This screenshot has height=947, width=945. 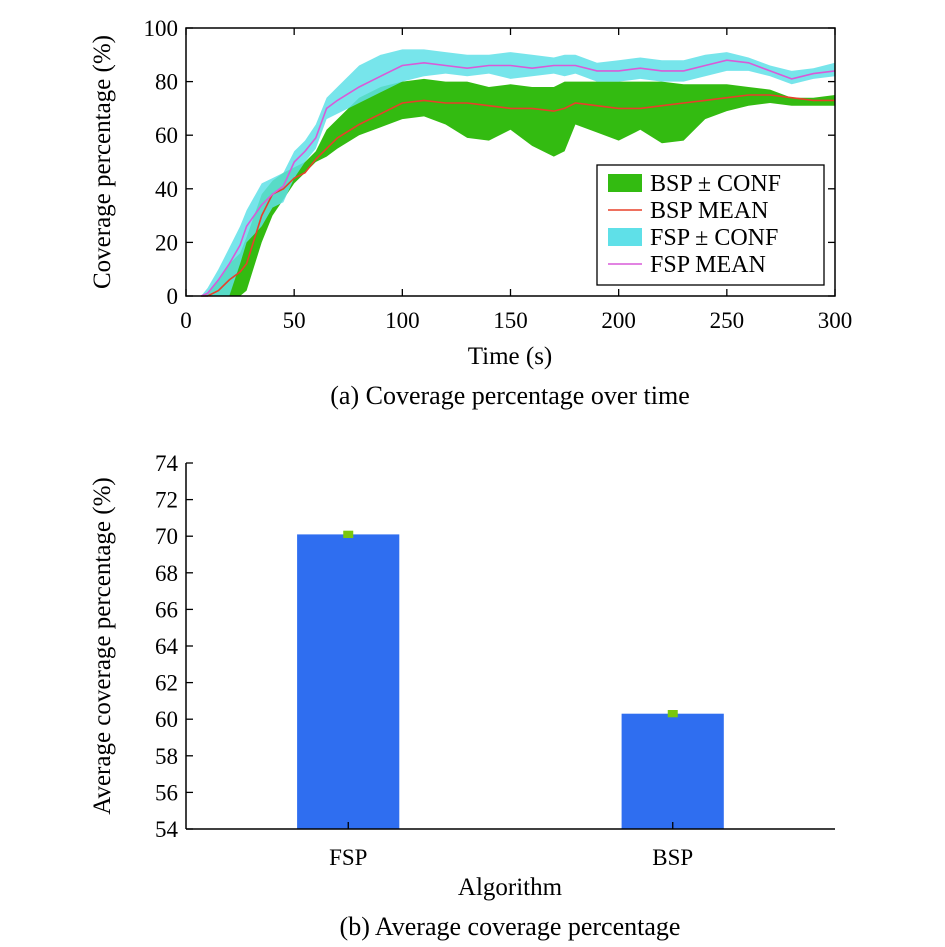 What do you see at coordinates (672, 771) in the screenshot?
I see `bar-bsp` at bounding box center [672, 771].